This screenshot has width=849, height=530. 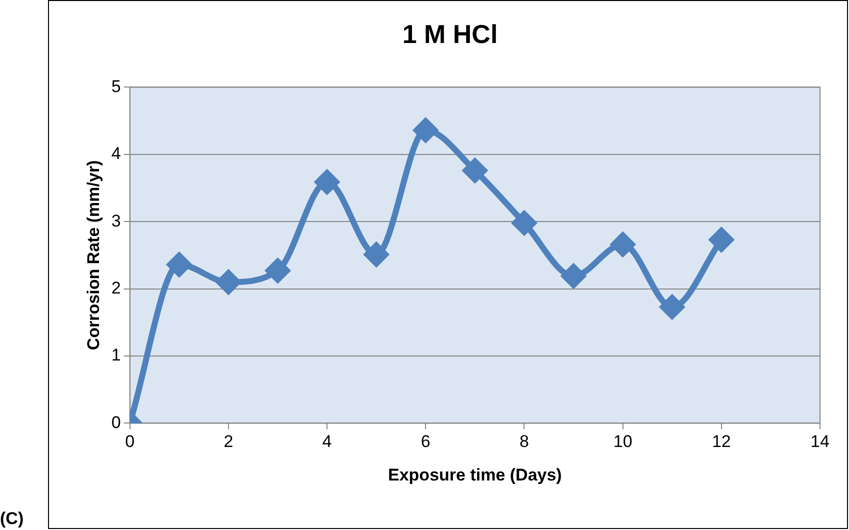 I want to click on text: (C), so click(x=12, y=518).